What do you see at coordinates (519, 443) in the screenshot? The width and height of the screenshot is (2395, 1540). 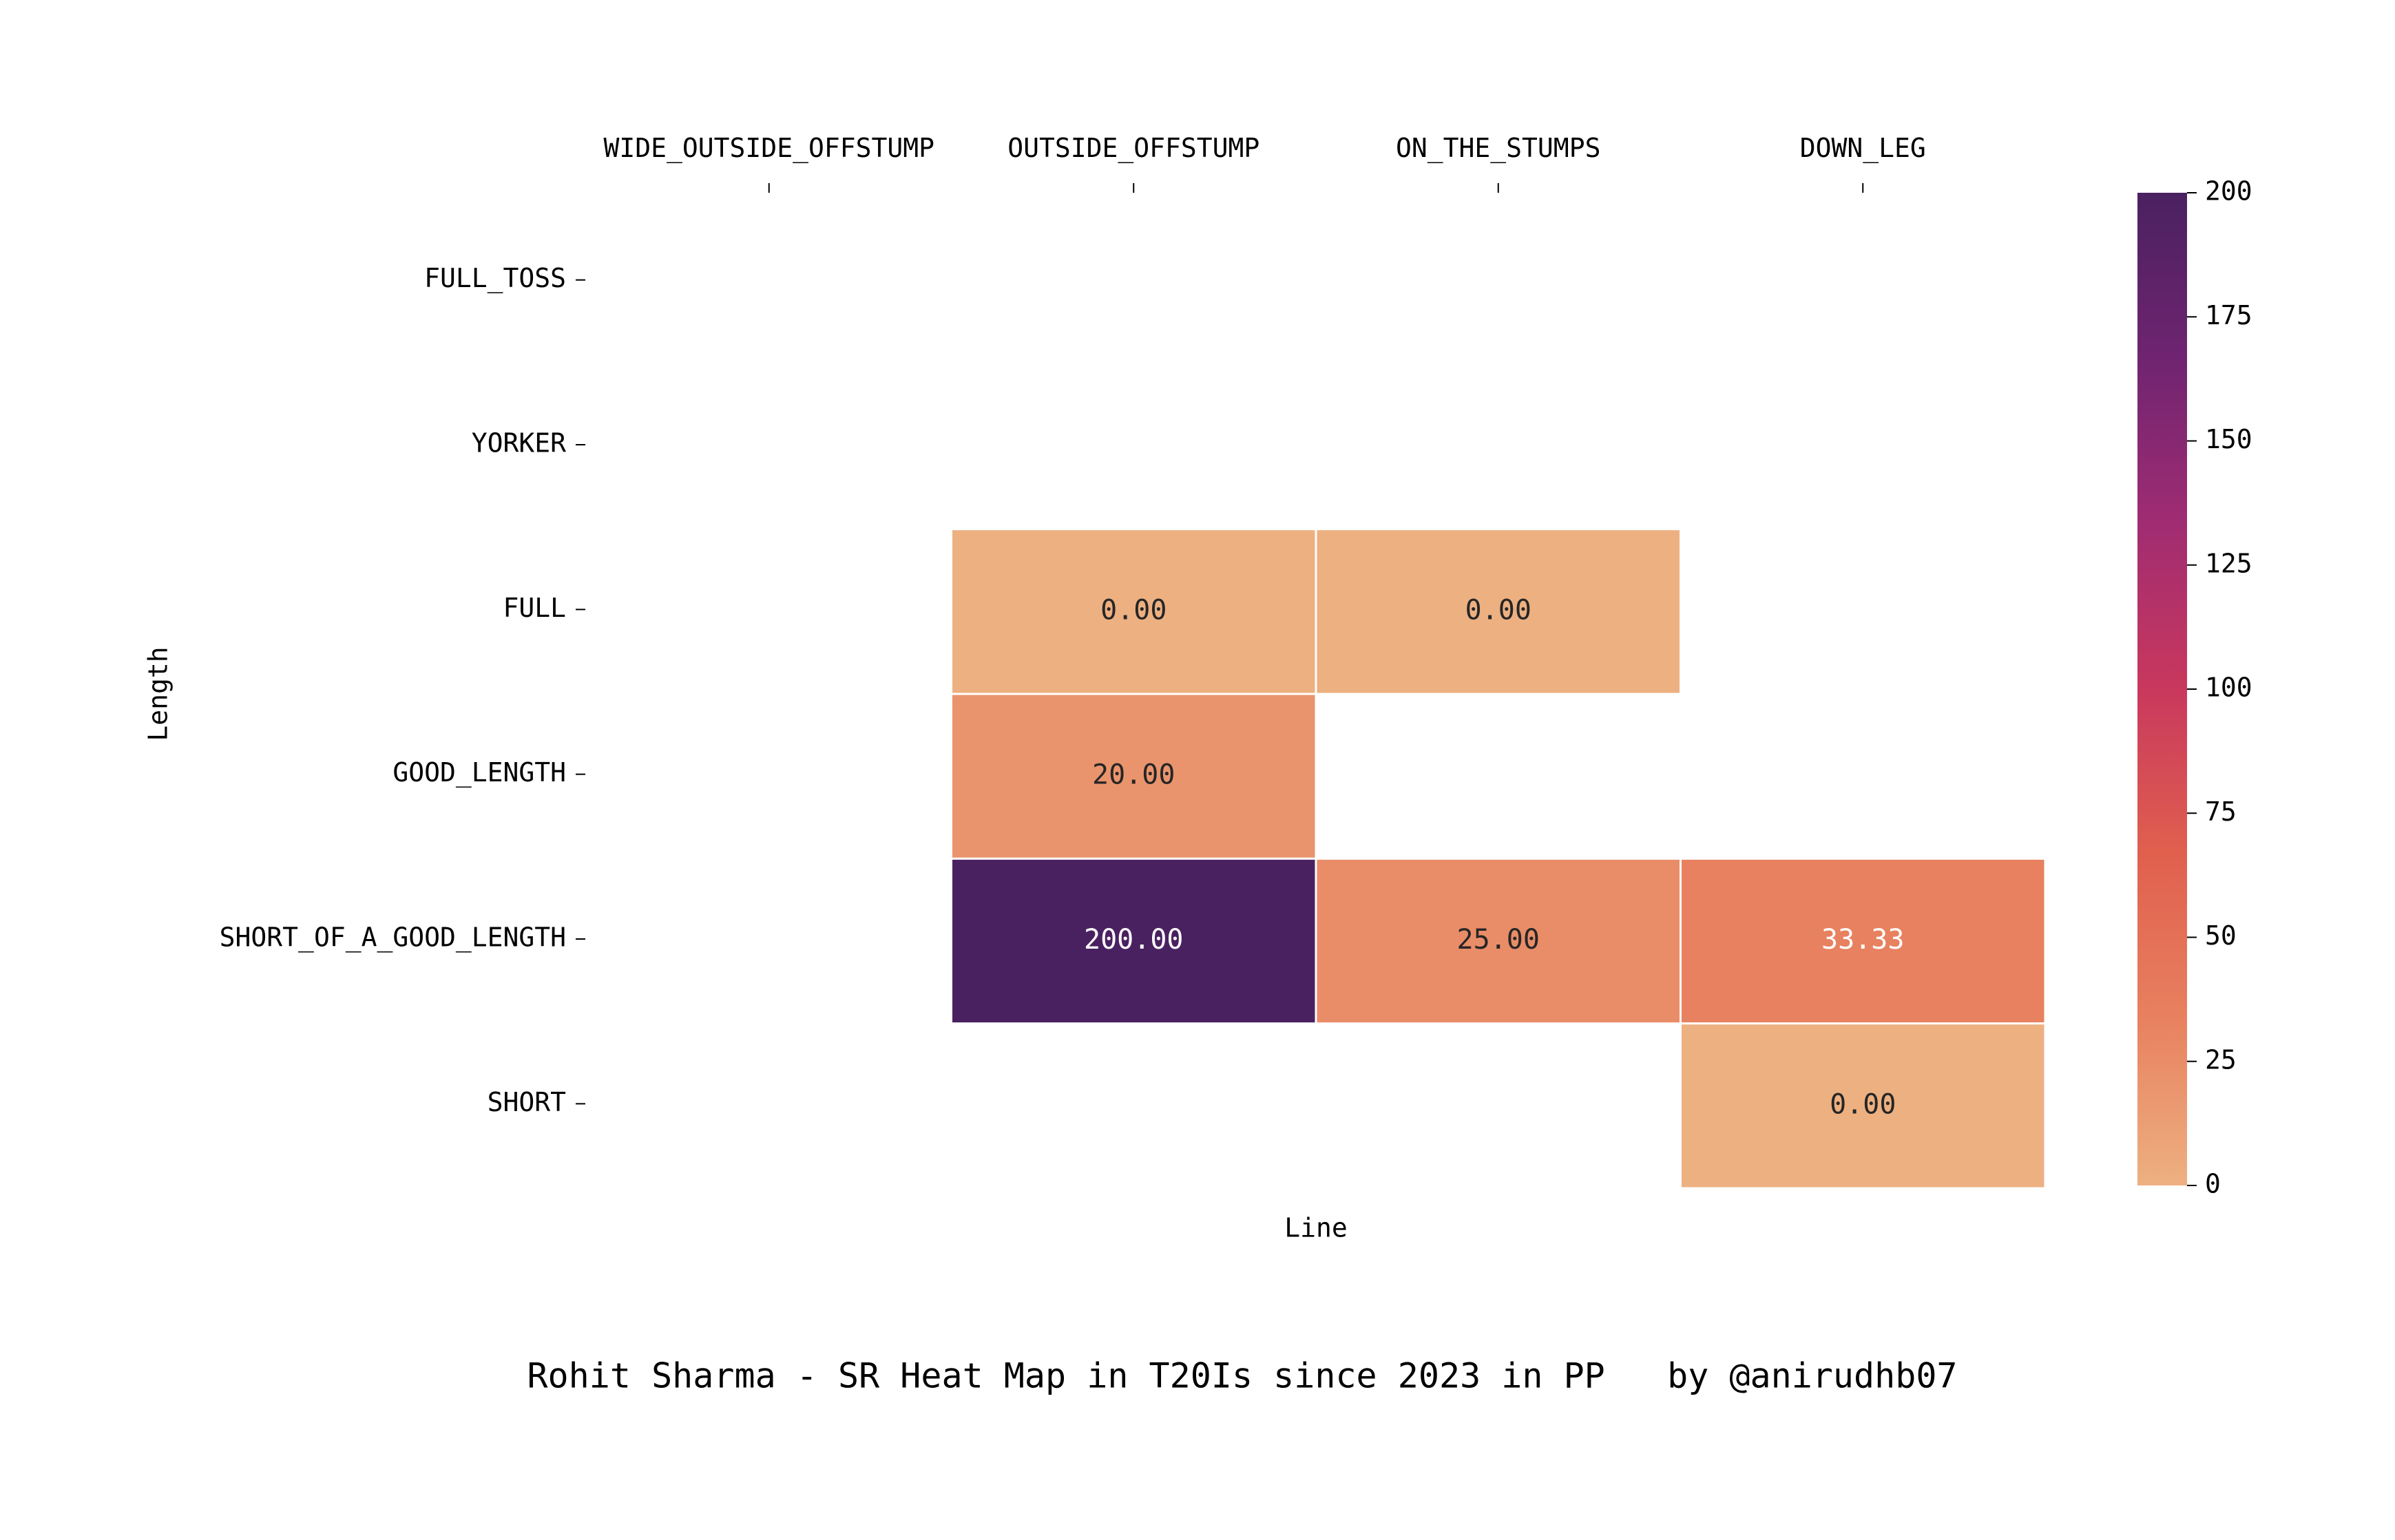 I see `y-tick-label: YORKER` at bounding box center [519, 443].